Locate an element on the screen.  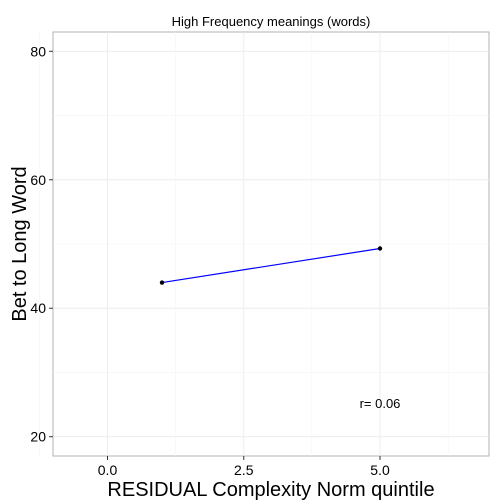
y-tick-label: 20 is located at coordinates (38, 437).